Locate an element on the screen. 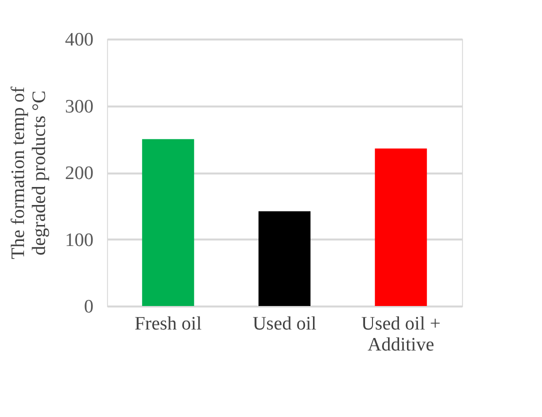  y-axis-title: The formation temp of degraded products °C is located at coordinates (29, 173).